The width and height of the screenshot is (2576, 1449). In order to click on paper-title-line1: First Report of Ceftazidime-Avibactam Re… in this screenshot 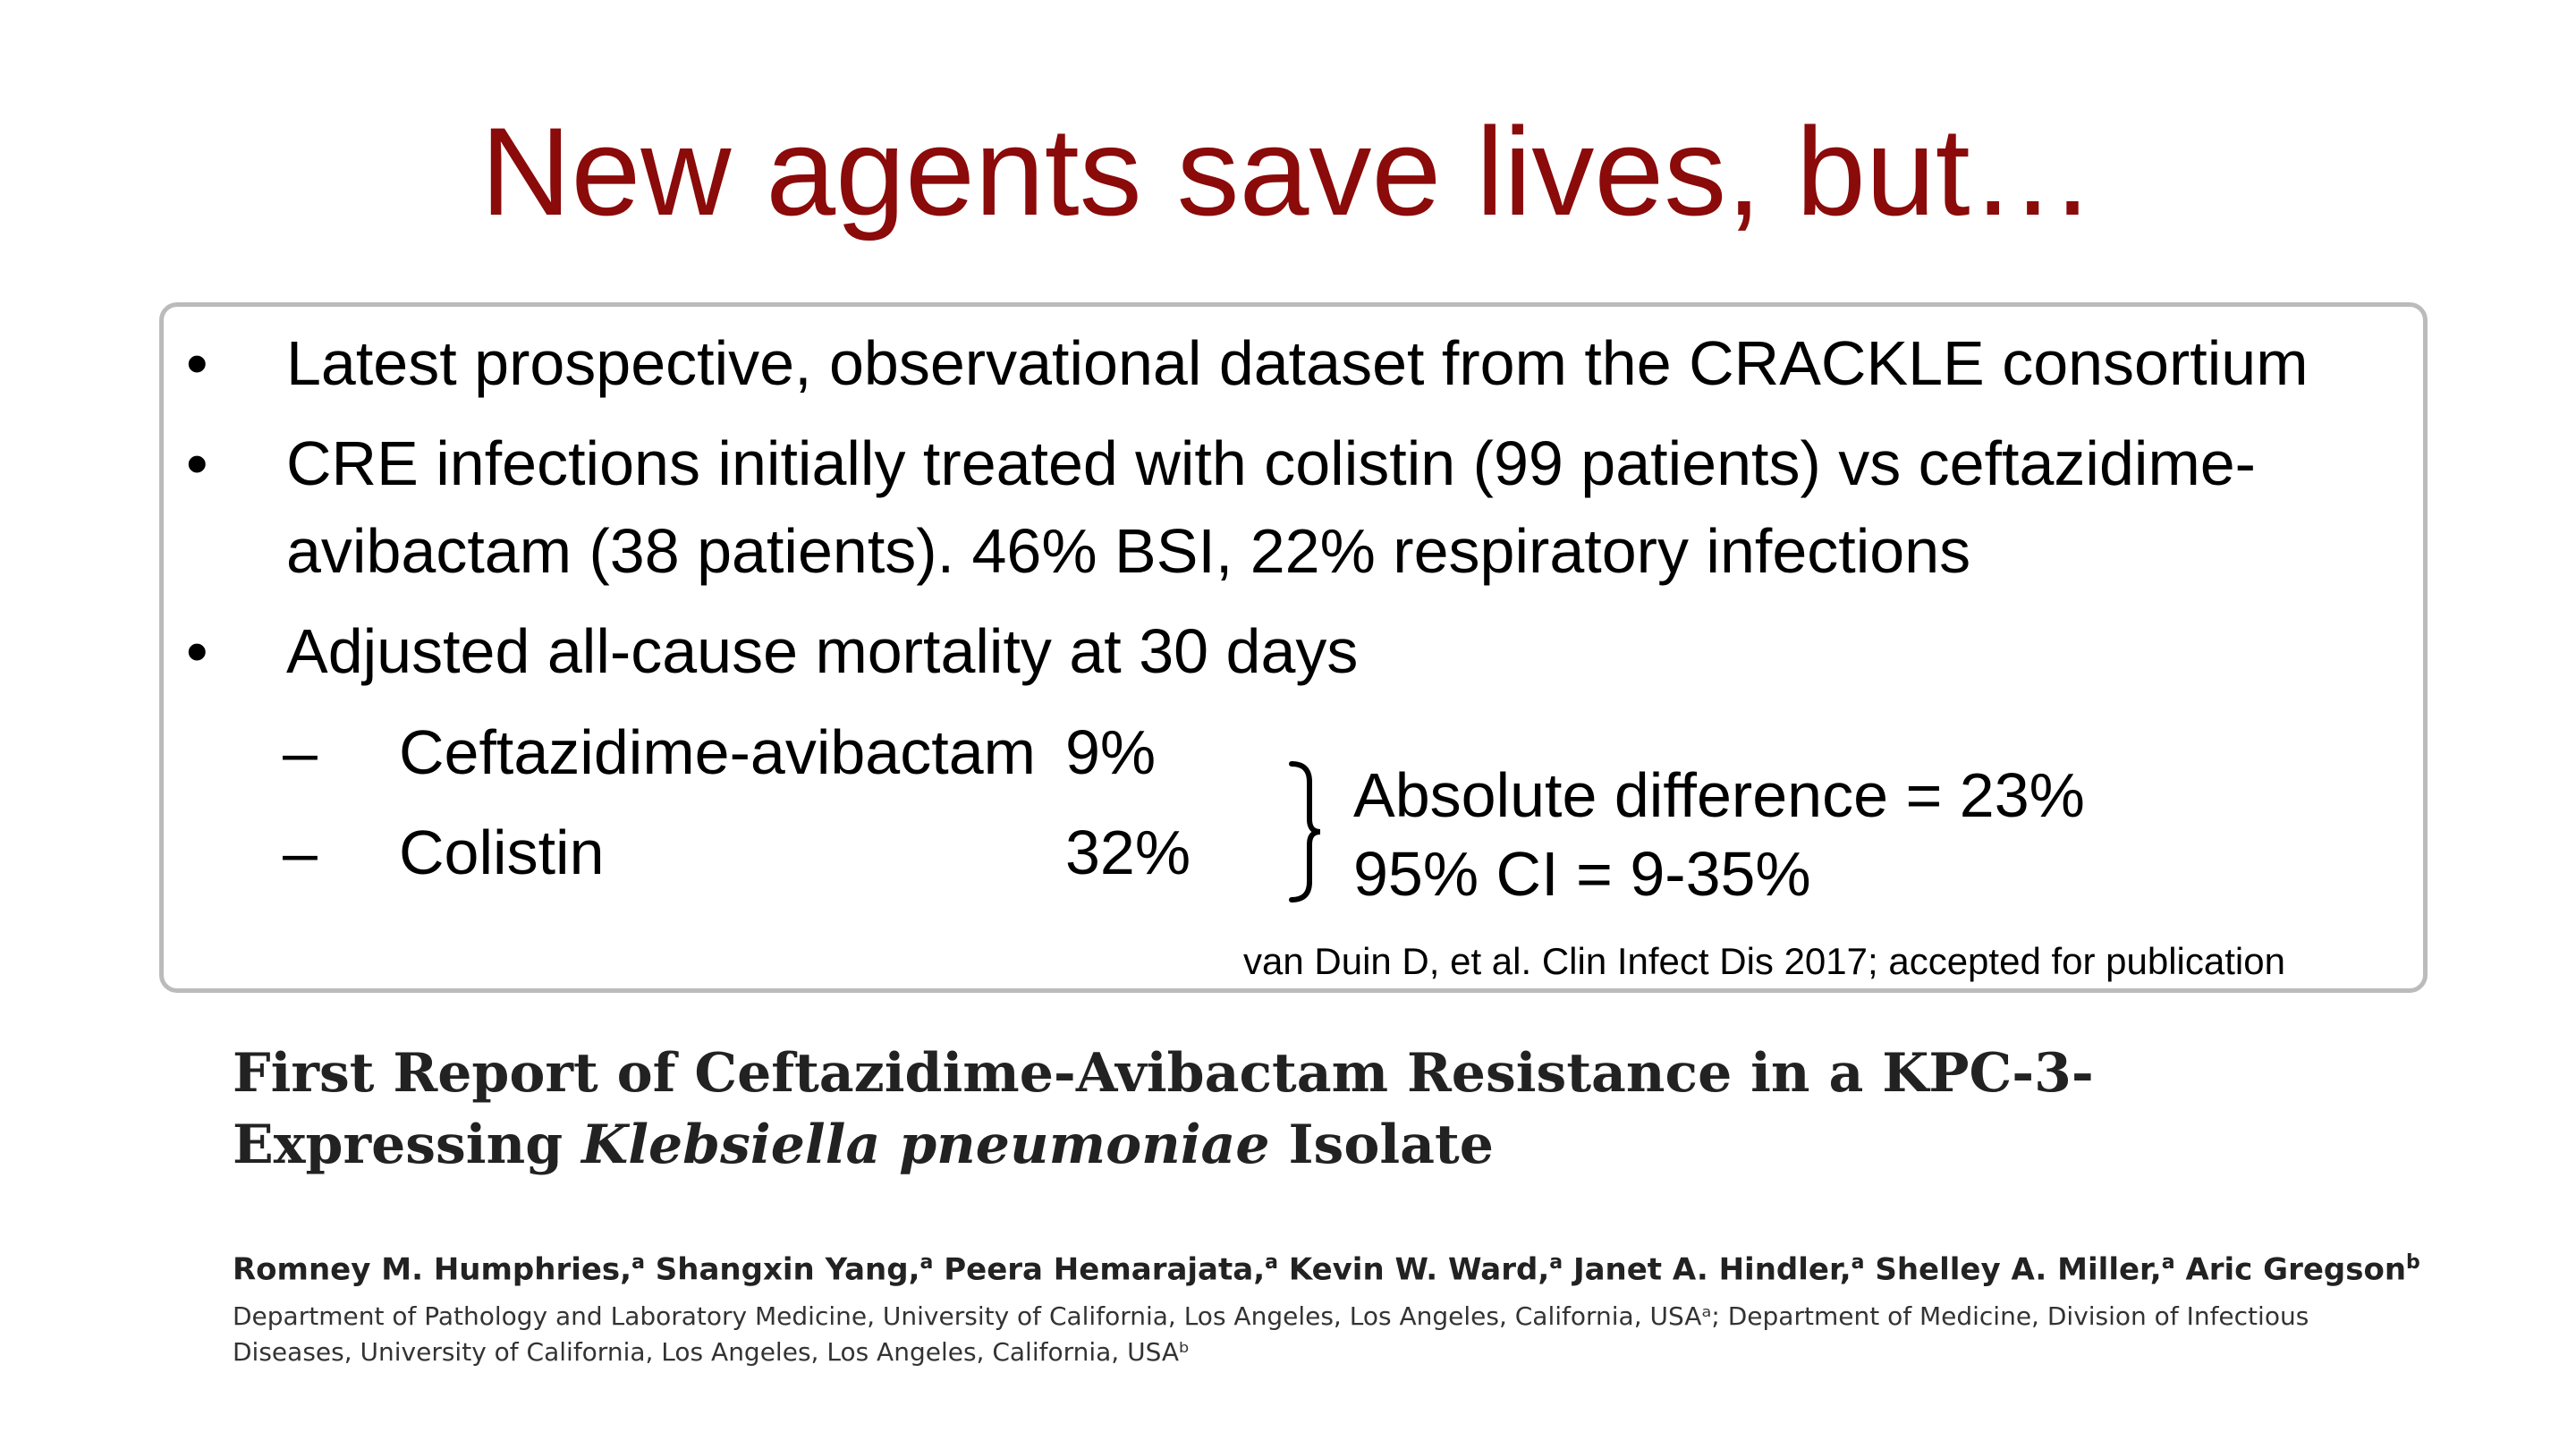, I will do `click(1163, 1073)`.